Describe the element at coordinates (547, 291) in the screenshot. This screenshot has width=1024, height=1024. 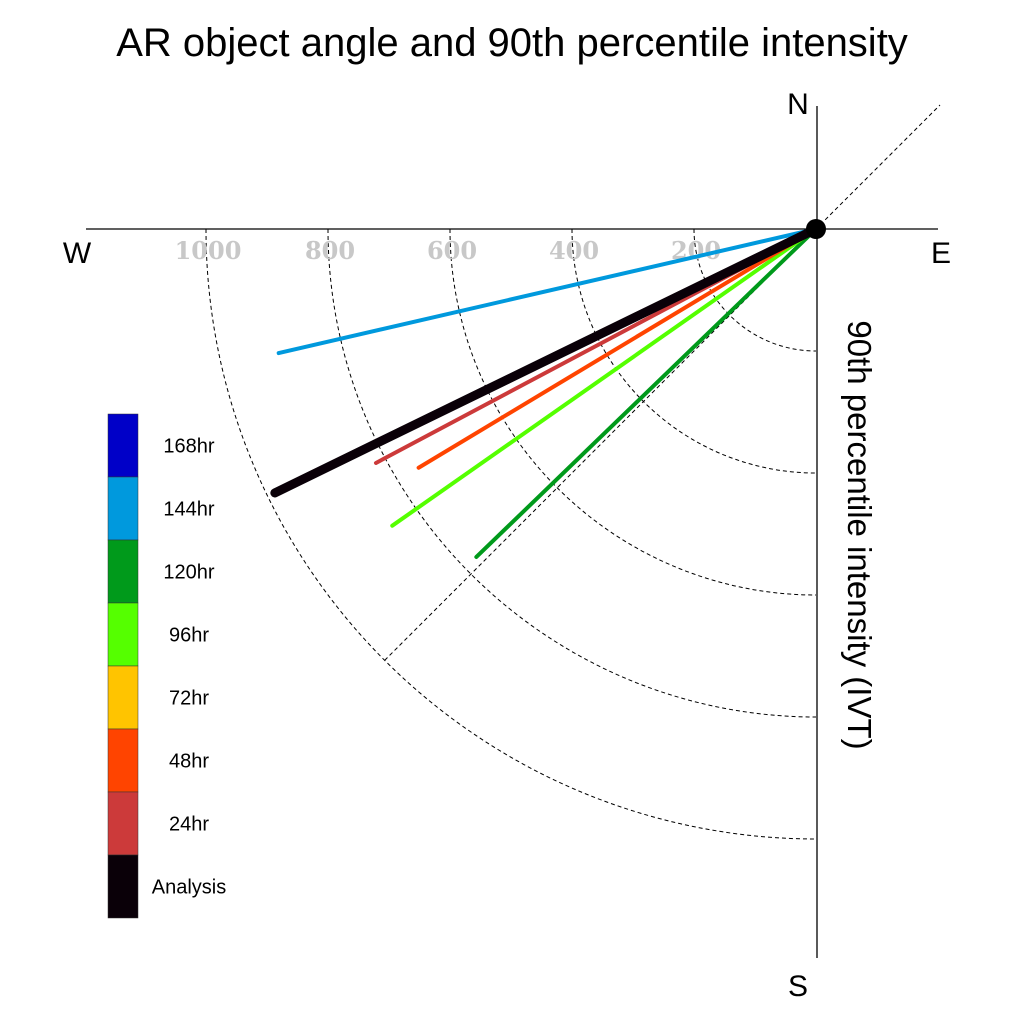
I see `series-line-144hr` at that location.